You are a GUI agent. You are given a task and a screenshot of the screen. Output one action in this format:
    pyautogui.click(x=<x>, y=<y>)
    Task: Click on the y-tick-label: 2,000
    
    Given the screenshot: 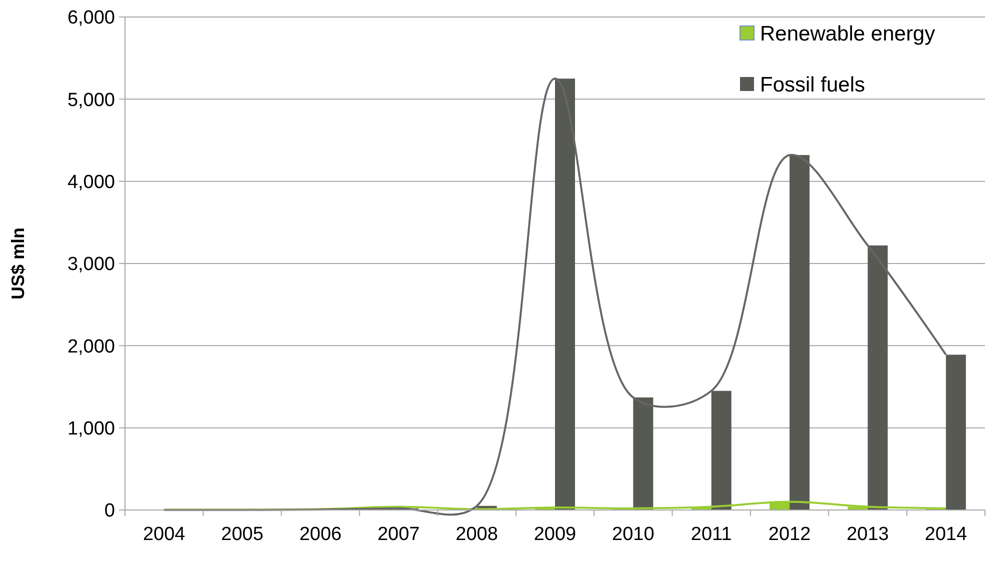 What is the action you would take?
    pyautogui.click(x=91, y=347)
    